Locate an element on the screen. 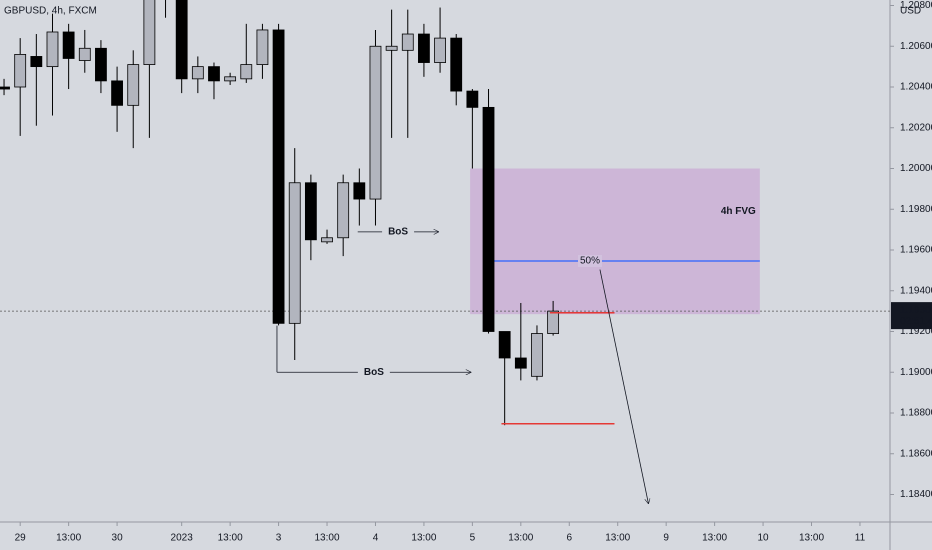 This screenshot has height=550, width=932. projection-arrow is located at coordinates (623, 386).